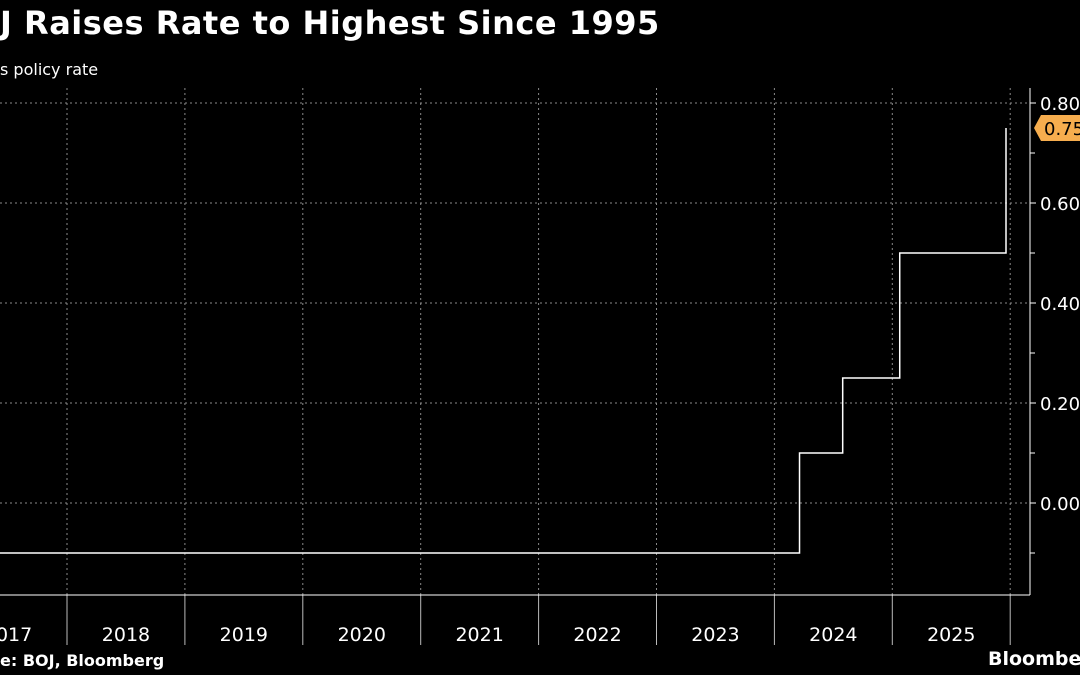 The image size is (1080, 675). Describe the element at coordinates (16, 635) in the screenshot. I see `x-tick-label: 2017` at that location.